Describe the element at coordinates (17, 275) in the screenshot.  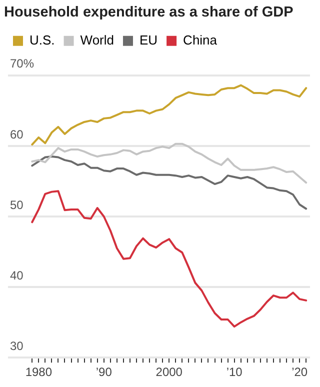
I see `y-tick-label: 40` at that location.